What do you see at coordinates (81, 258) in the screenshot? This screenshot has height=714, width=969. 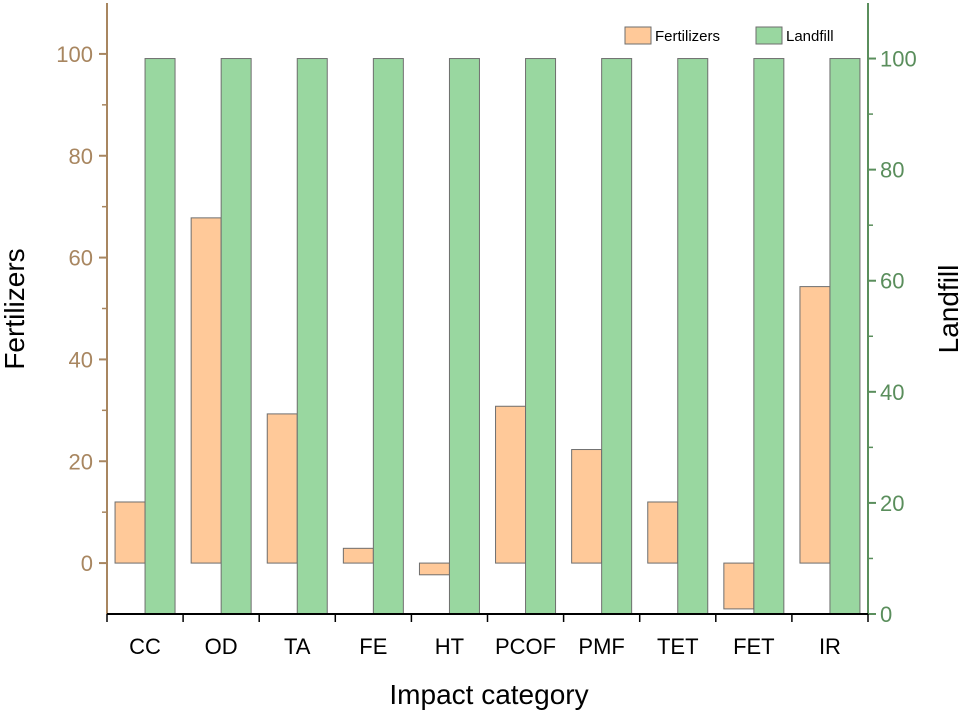 I see `left-tick-label: 60` at bounding box center [81, 258].